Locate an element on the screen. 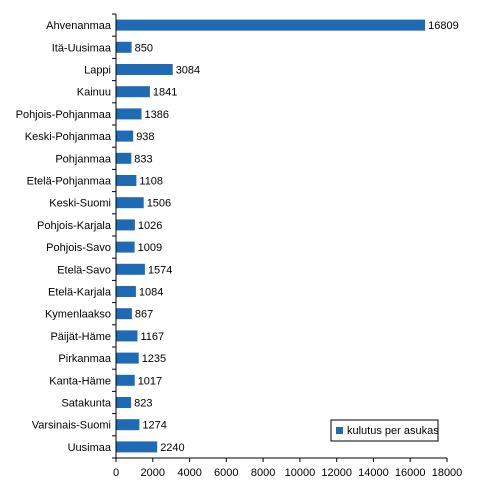  data-label: 1026 is located at coordinates (150, 226).